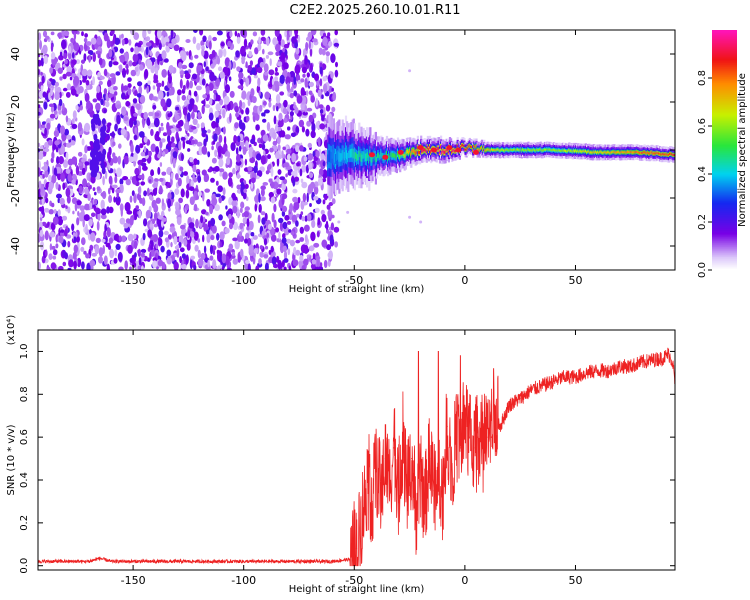 This screenshot has width=750, height=600. I want to click on stray-speck, so click(339, 222).